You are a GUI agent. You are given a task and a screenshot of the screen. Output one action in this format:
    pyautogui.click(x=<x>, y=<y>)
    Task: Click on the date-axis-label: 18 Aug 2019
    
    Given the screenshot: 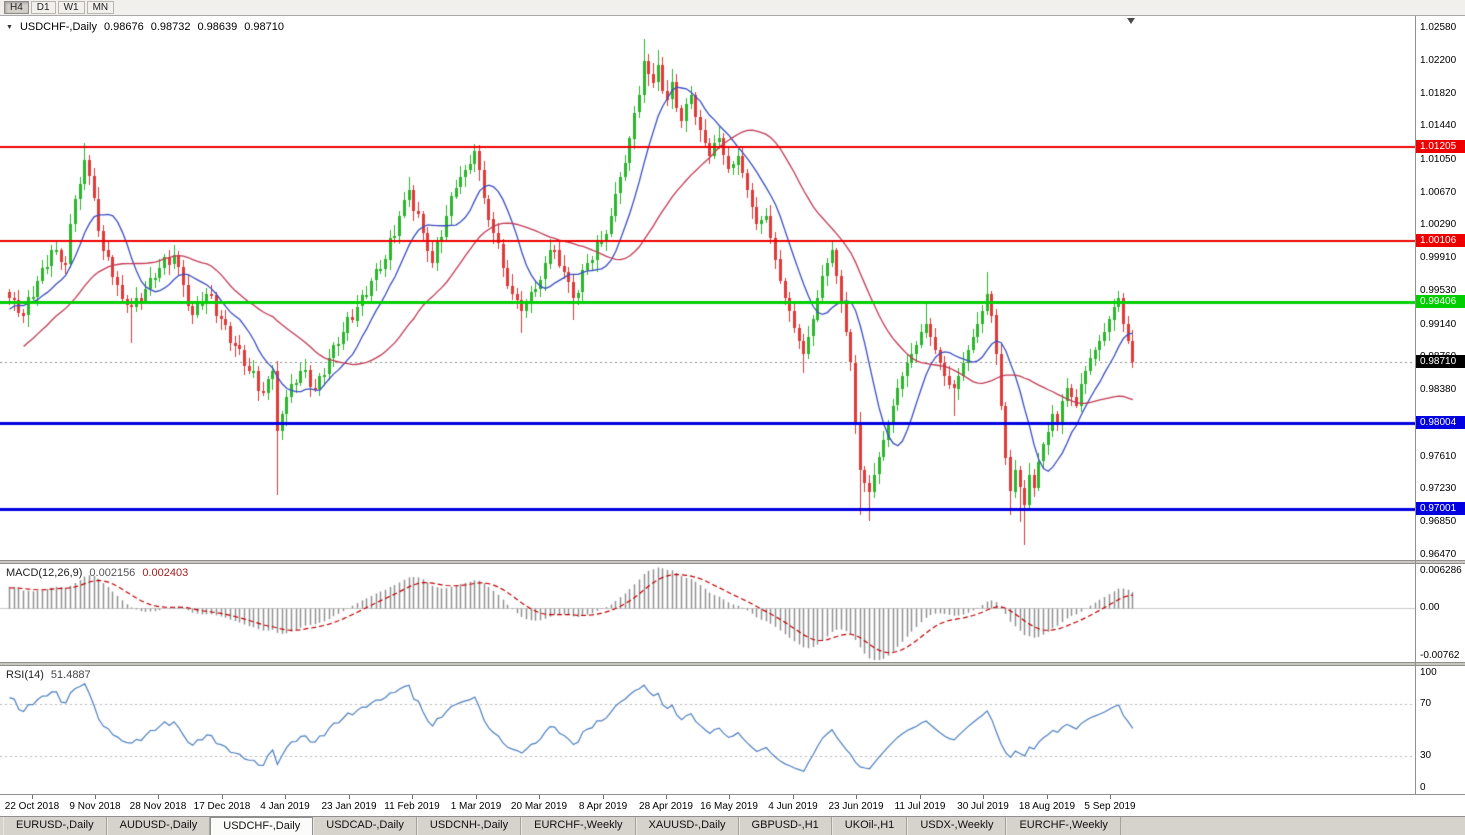 What is the action you would take?
    pyautogui.click(x=1047, y=806)
    